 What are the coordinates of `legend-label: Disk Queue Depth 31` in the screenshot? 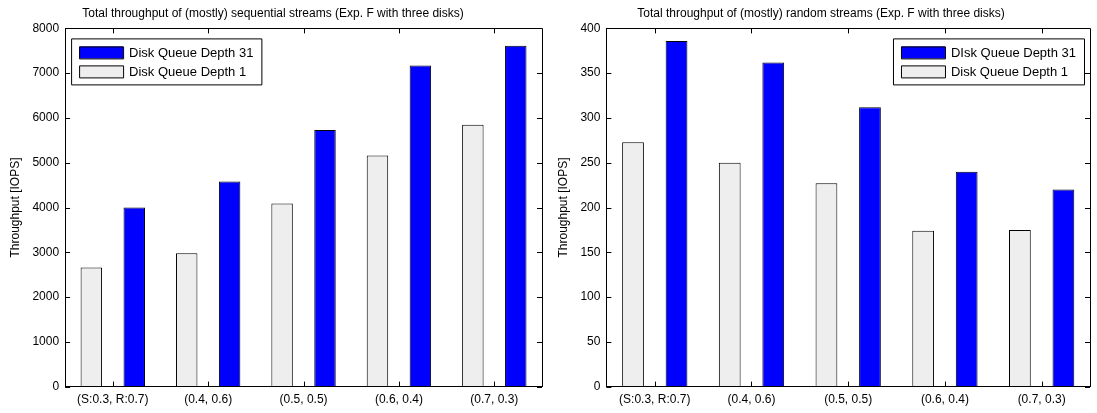 It's located at (191, 52).